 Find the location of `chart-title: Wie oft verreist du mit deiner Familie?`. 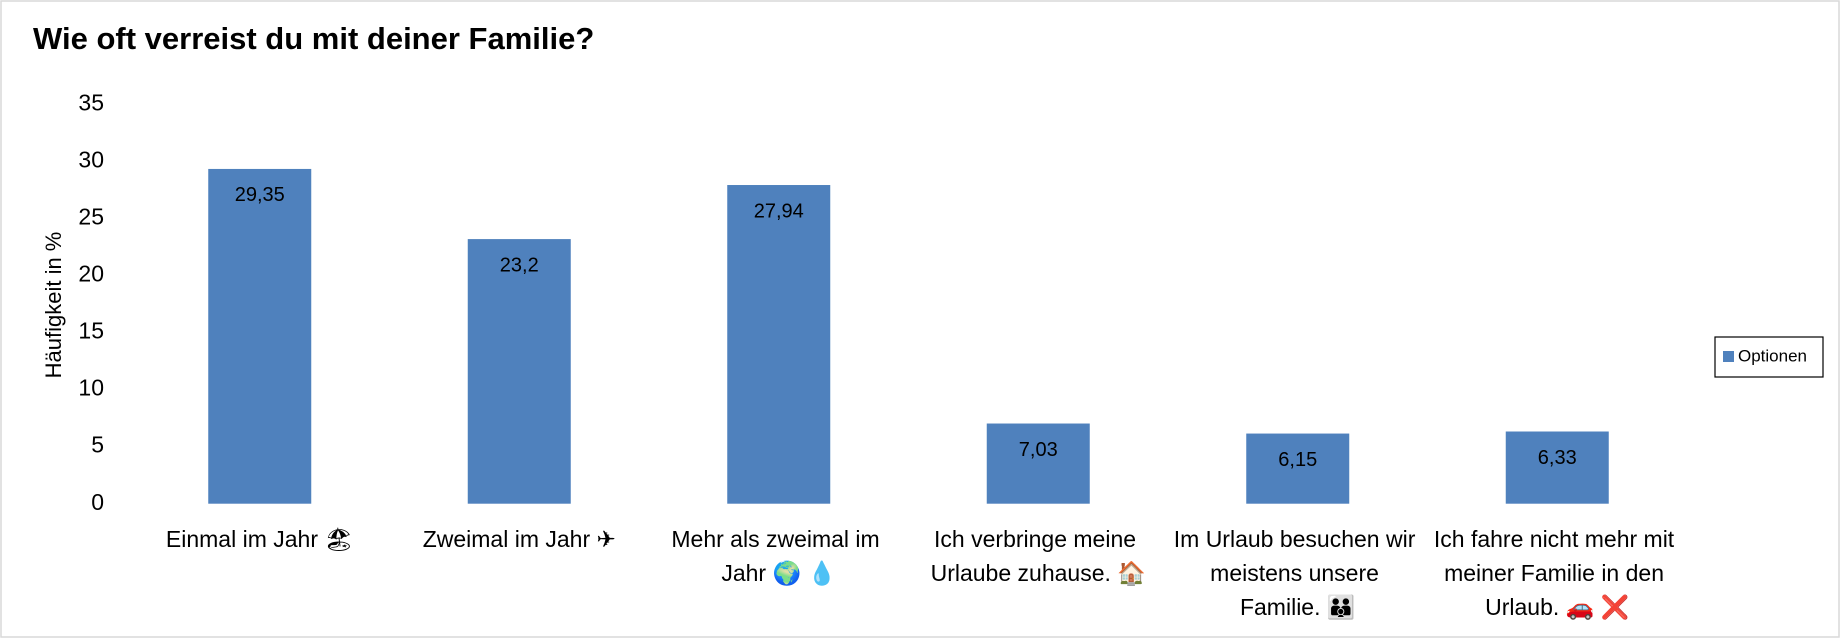

chart-title: Wie oft verreist du mit deiner Familie? is located at coordinates (313, 38).